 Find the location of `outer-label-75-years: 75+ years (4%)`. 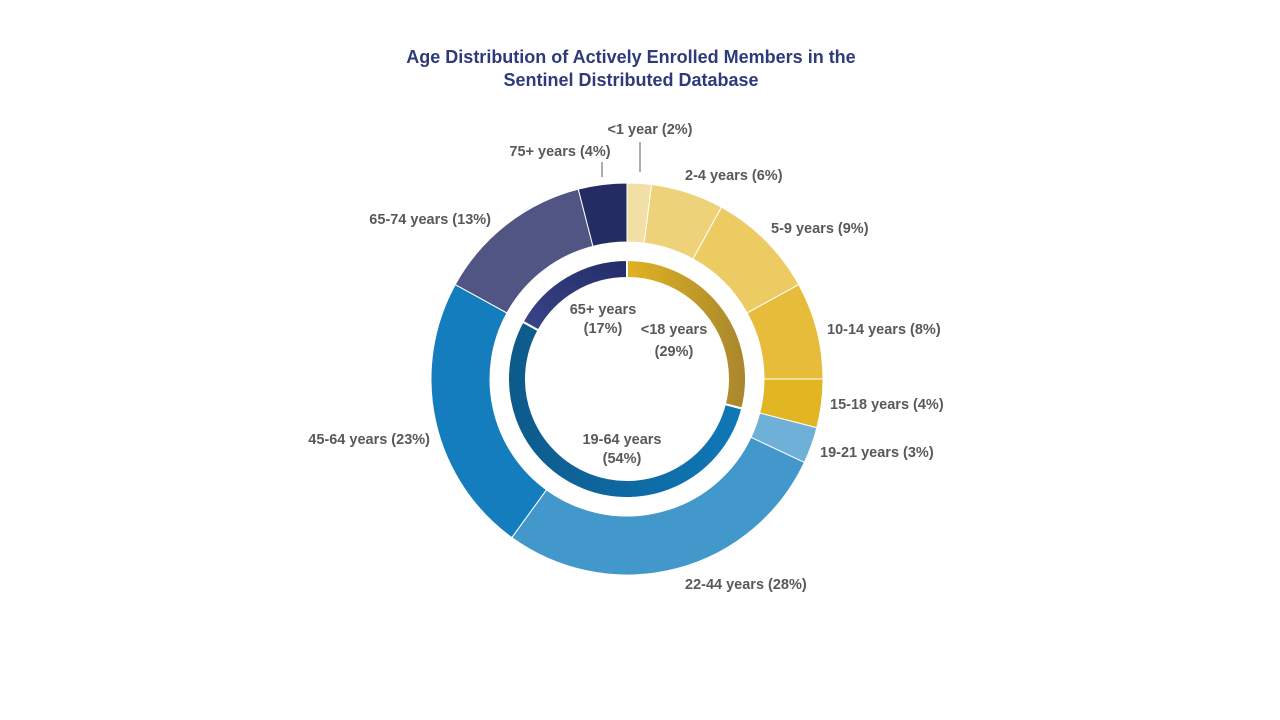

outer-label-75-years: 75+ years (4%) is located at coordinates (559, 152).